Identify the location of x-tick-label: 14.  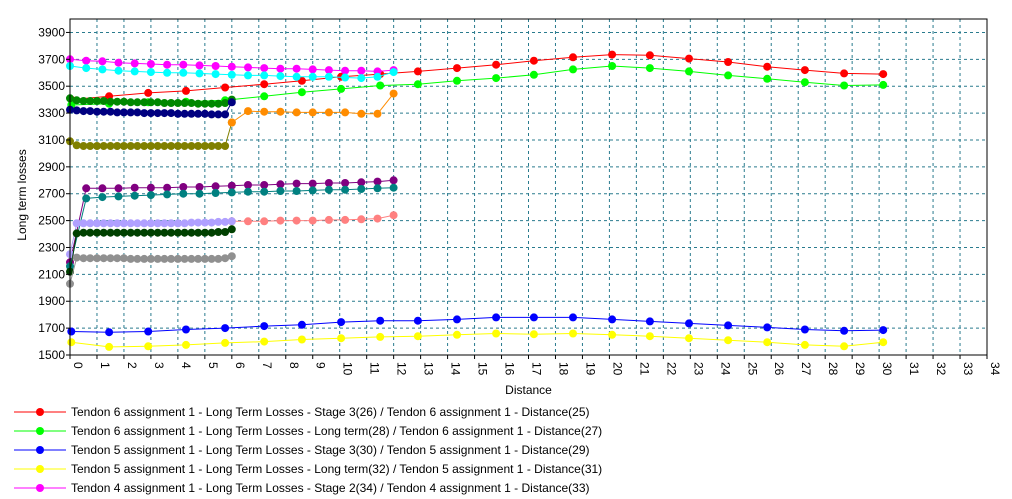
(456, 369).